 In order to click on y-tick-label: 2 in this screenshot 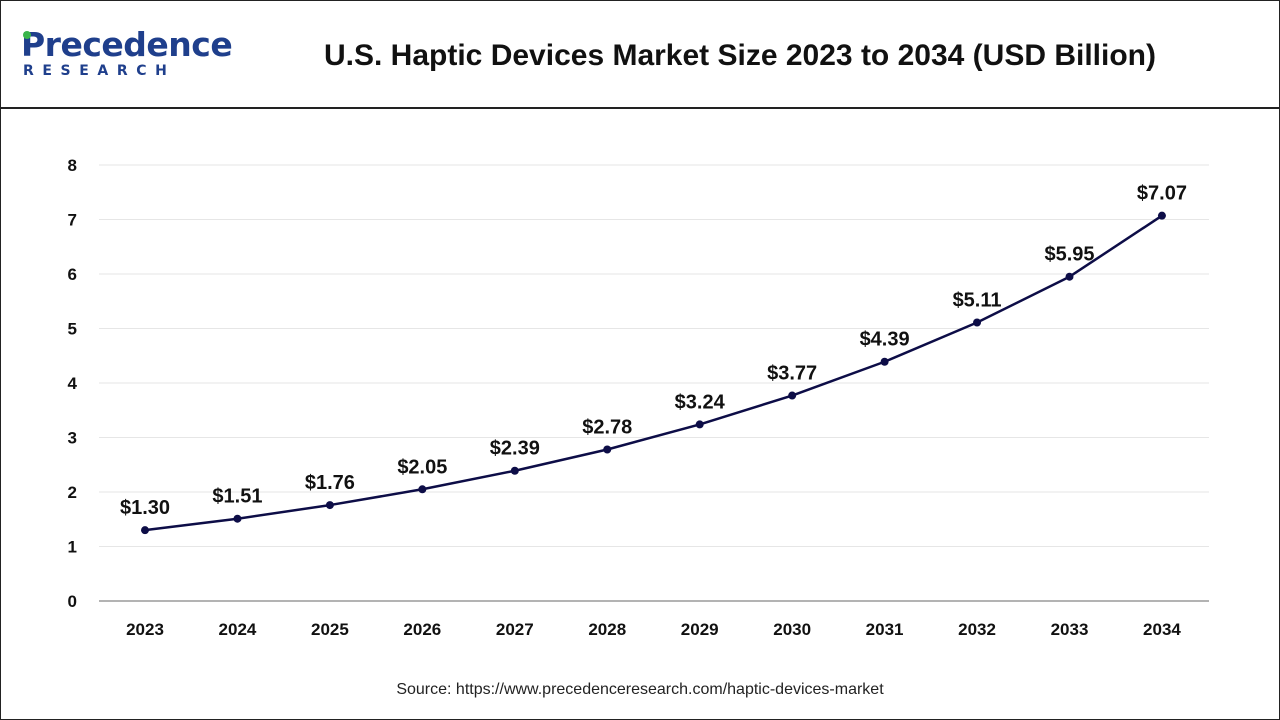, I will do `click(72, 492)`.